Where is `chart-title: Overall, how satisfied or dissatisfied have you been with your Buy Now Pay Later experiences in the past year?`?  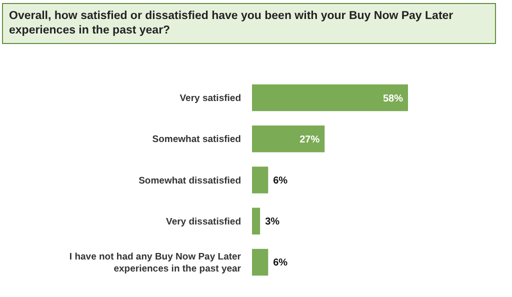 chart-title: Overall, how satisfied or dissatisfied have you been with your Buy Now Pay Later experiences in the past year? is located at coordinates (231, 23).